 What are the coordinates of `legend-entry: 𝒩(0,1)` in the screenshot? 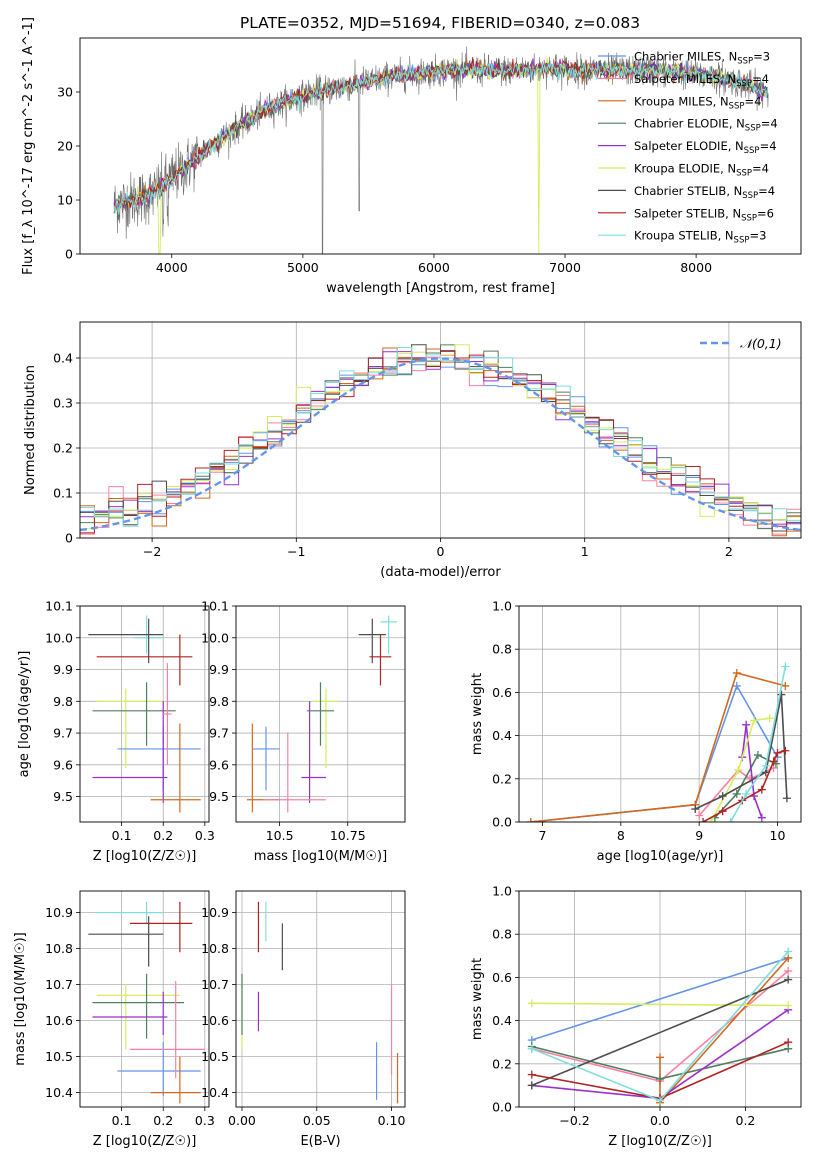 It's located at (761, 343).